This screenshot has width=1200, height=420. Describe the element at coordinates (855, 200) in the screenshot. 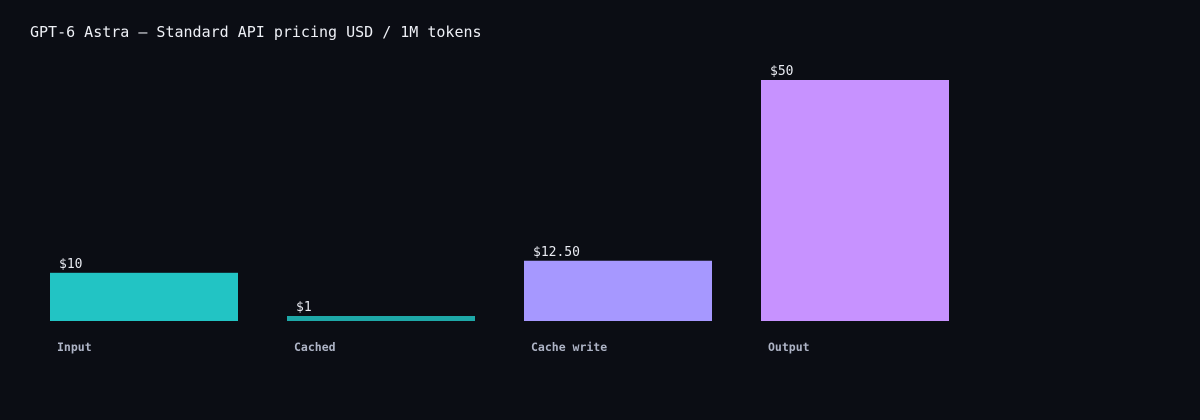

I see `bar-output` at that location.